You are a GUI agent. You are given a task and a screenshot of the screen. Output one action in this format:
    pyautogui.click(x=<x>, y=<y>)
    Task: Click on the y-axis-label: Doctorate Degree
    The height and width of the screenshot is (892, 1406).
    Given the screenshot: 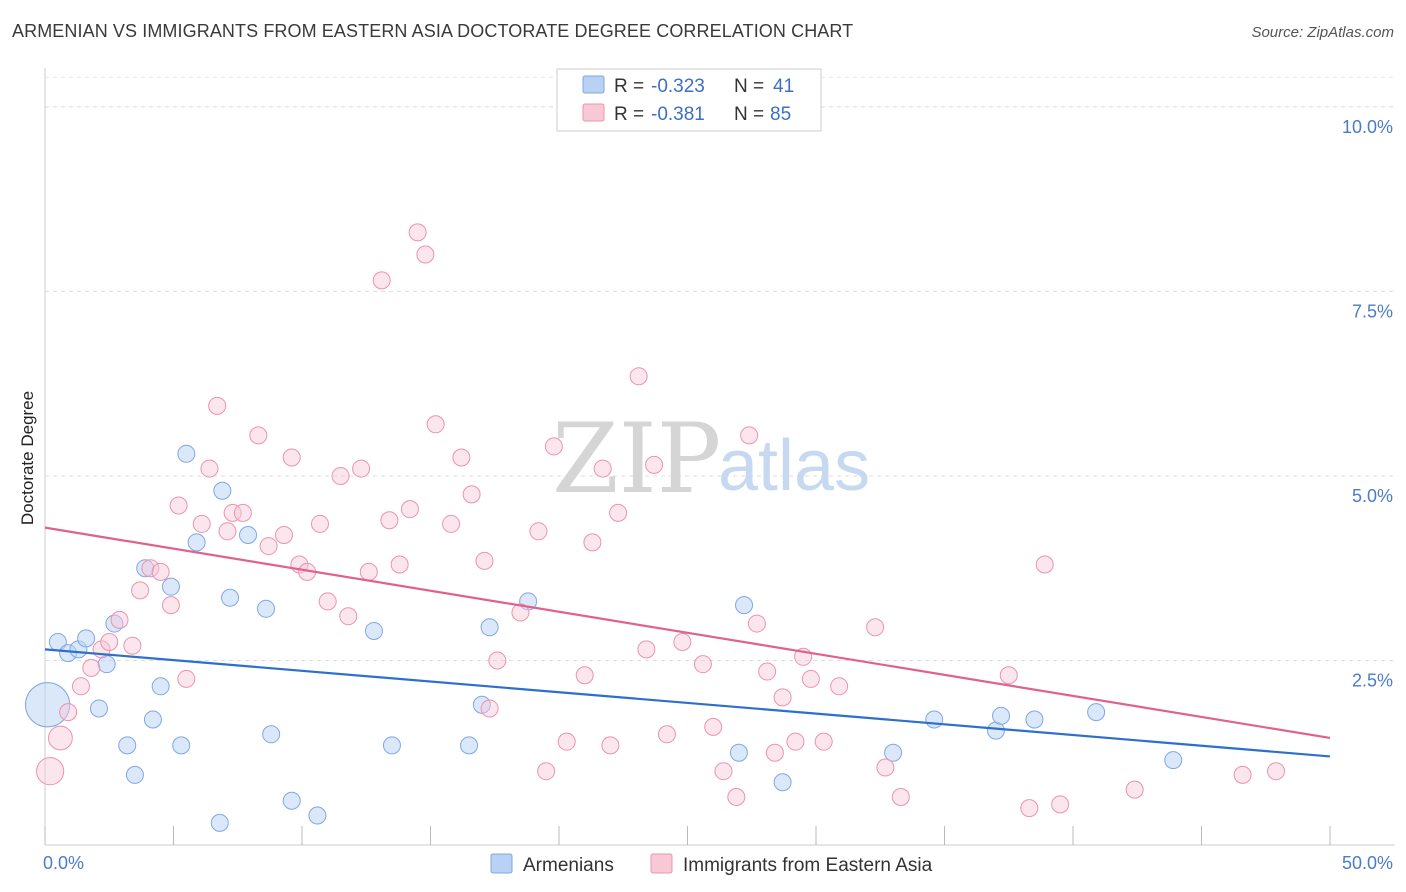 What is the action you would take?
    pyautogui.click(x=27, y=458)
    